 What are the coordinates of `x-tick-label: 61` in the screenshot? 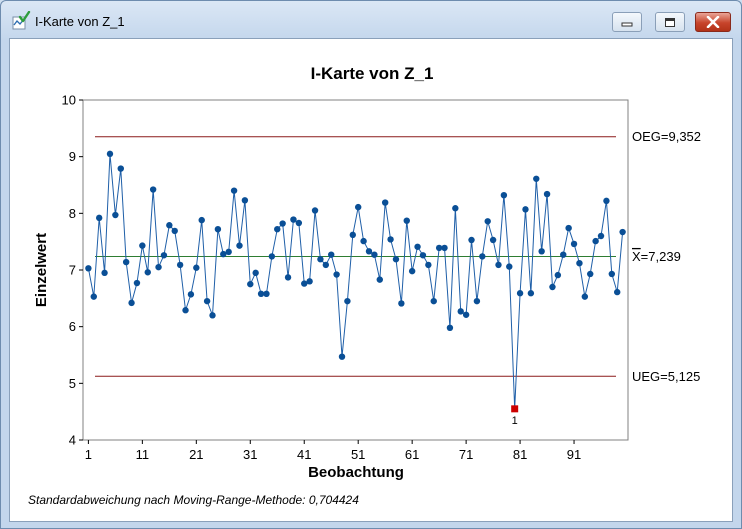 It's located at (412, 454).